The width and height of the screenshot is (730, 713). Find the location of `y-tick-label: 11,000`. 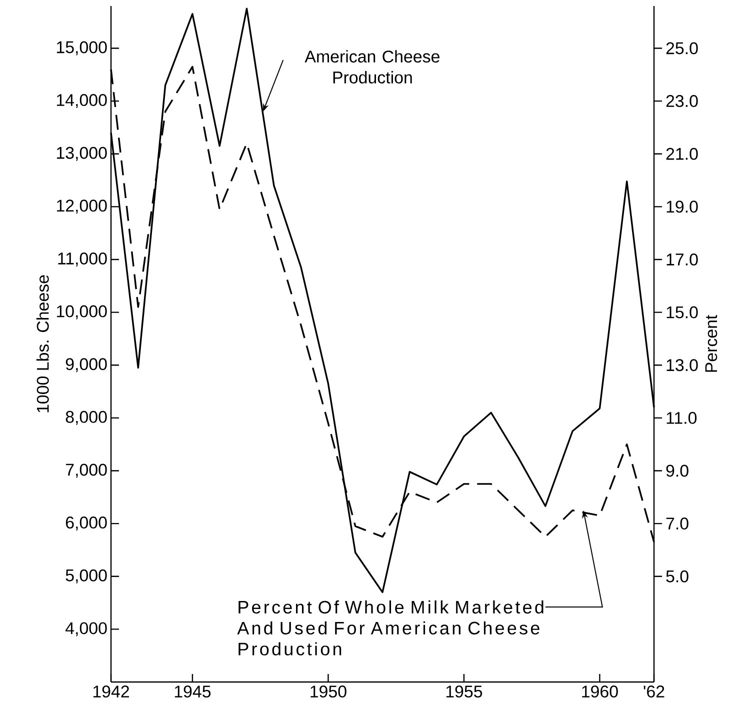

y-tick-label: 11,000 is located at coordinates (82, 259).